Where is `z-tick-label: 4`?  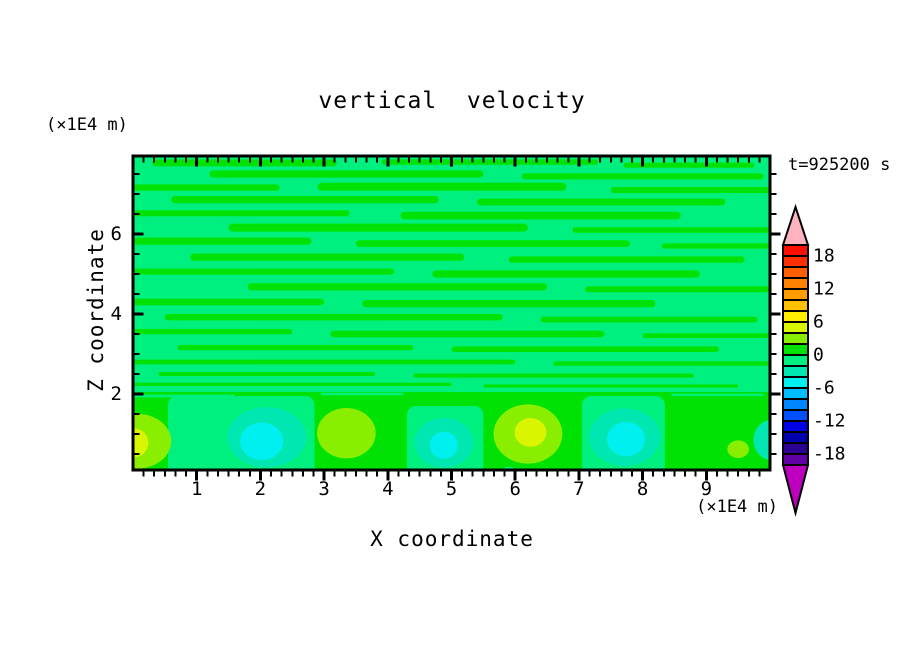
z-tick-label: 4 is located at coordinates (116, 314).